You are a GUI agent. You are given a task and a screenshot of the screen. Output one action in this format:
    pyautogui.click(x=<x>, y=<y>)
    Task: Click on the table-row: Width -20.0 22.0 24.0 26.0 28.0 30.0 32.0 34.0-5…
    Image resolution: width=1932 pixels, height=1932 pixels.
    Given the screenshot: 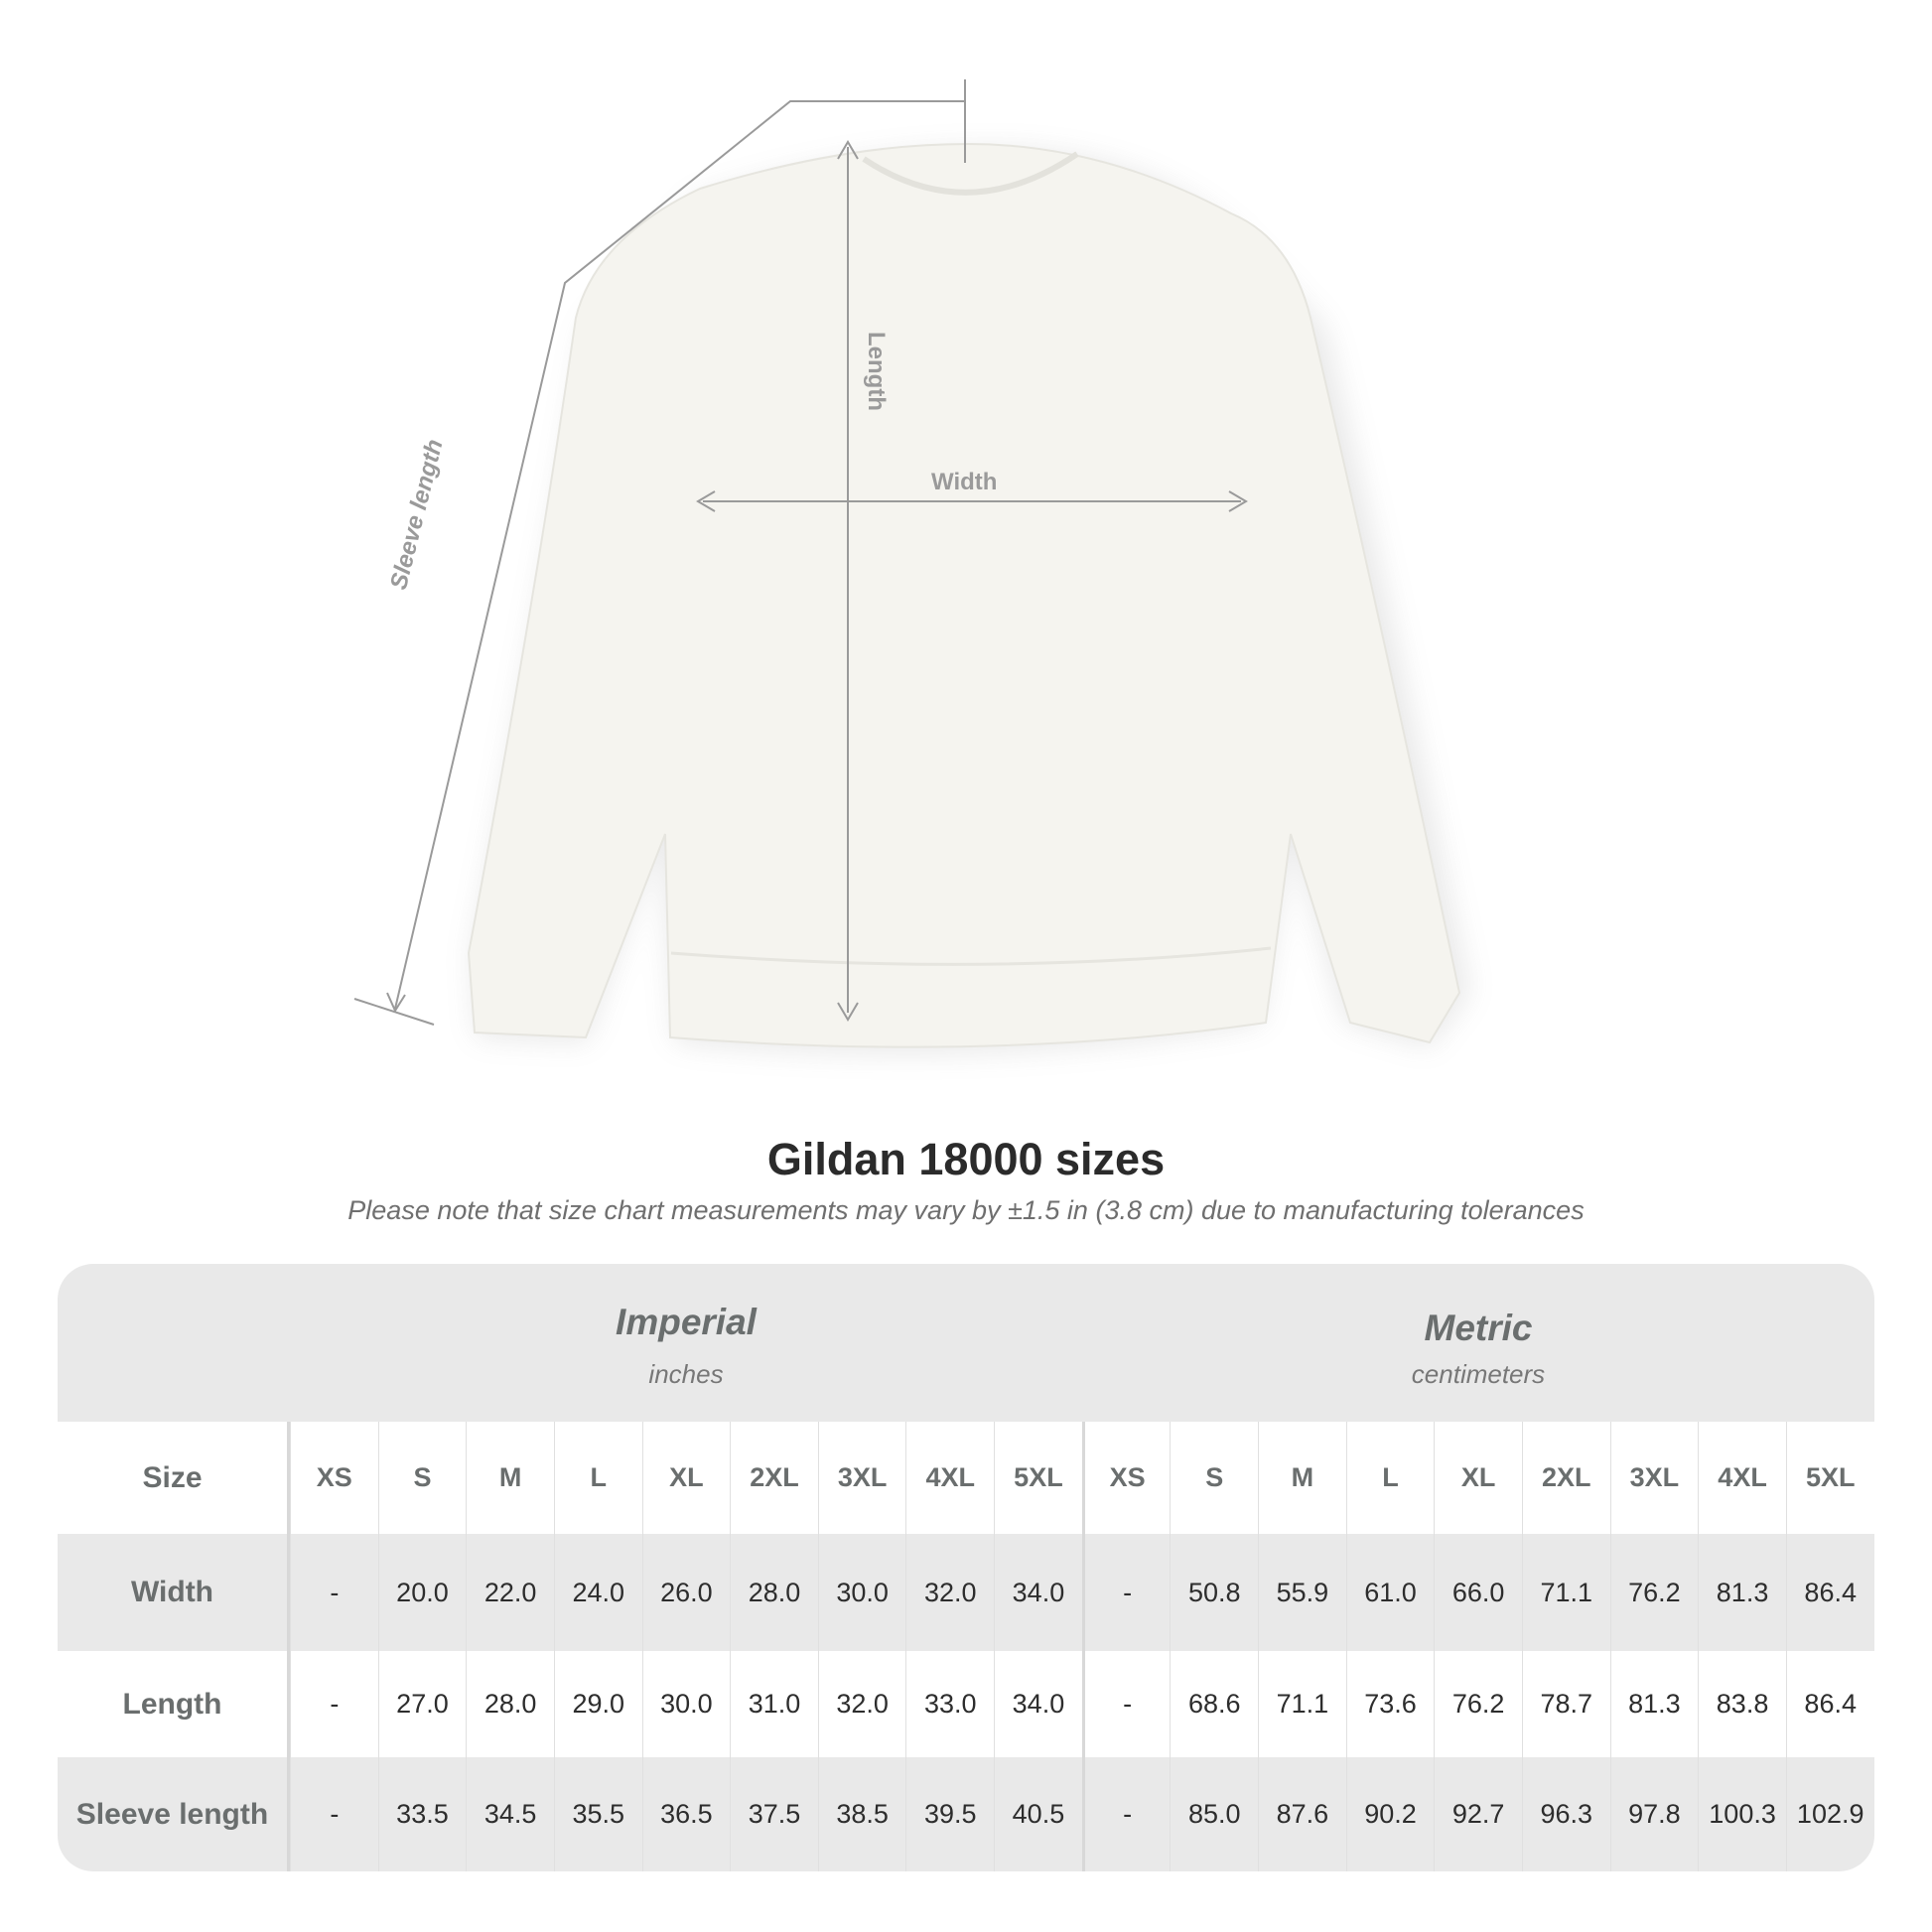 What is the action you would take?
    pyautogui.click(x=966, y=1592)
    